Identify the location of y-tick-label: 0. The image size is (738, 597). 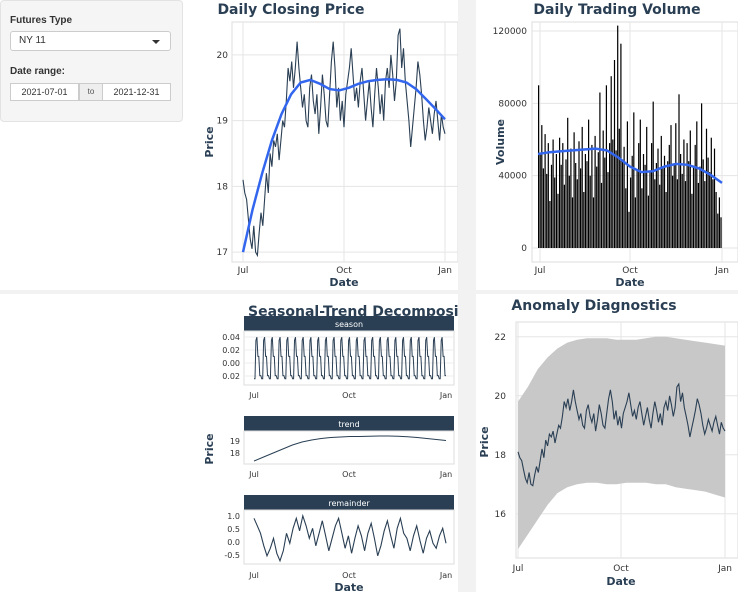
(524, 249).